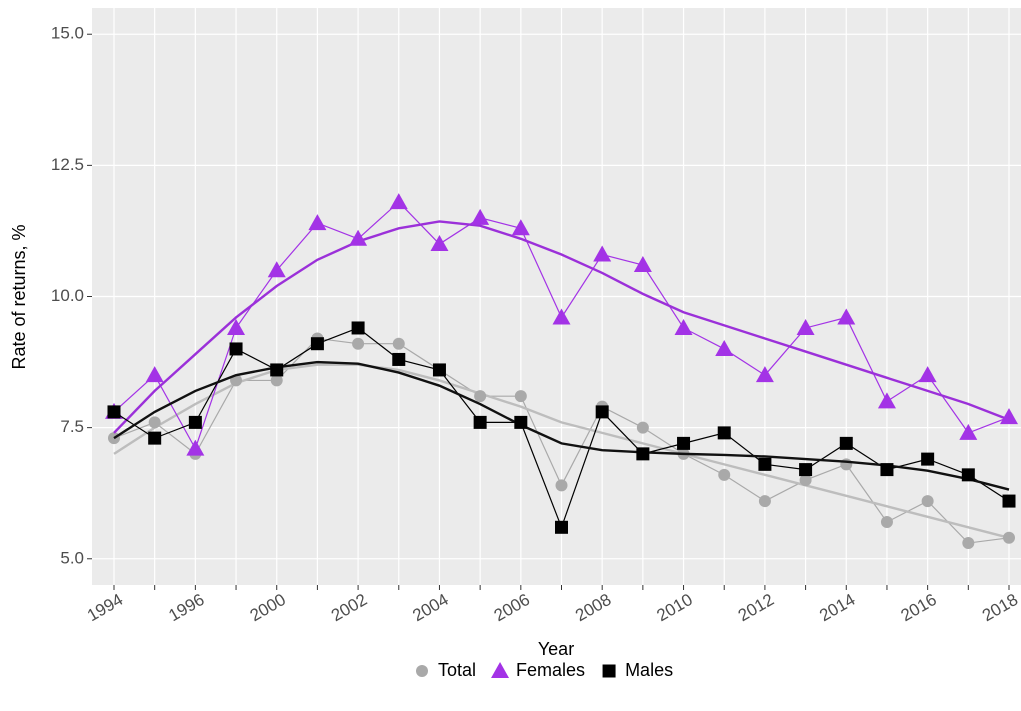  I want to click on legend-item: Females, so click(538, 670).